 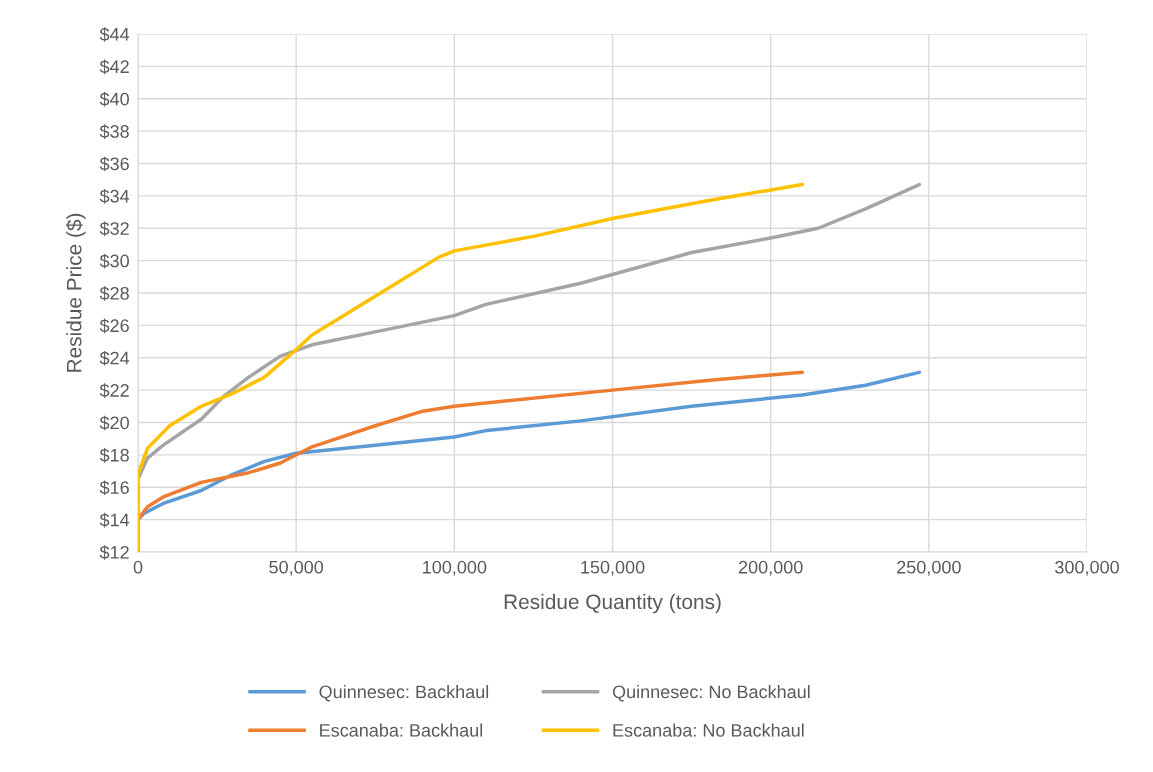 What do you see at coordinates (711, 693) in the screenshot?
I see `legend-label: Quinnesec: No Backhaul` at bounding box center [711, 693].